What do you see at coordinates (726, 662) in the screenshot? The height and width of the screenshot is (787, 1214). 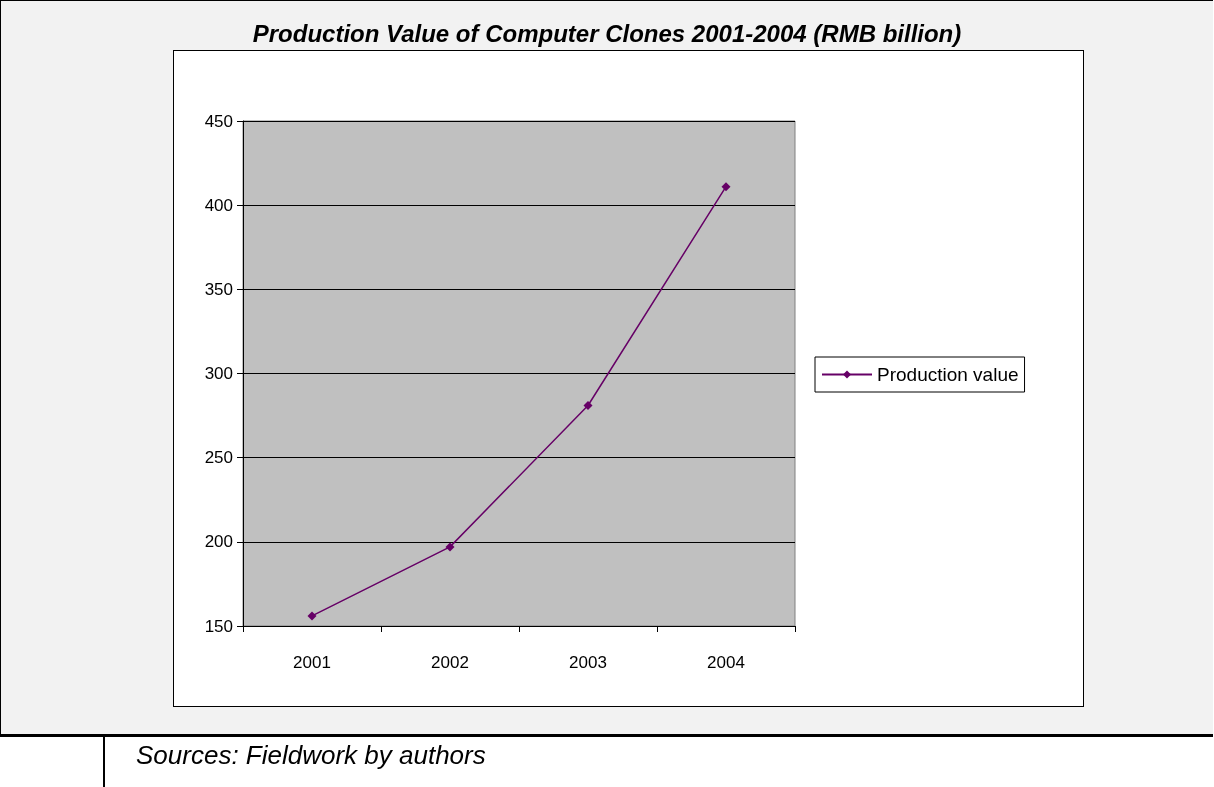 I see `x-tick-label: 2004` at bounding box center [726, 662].